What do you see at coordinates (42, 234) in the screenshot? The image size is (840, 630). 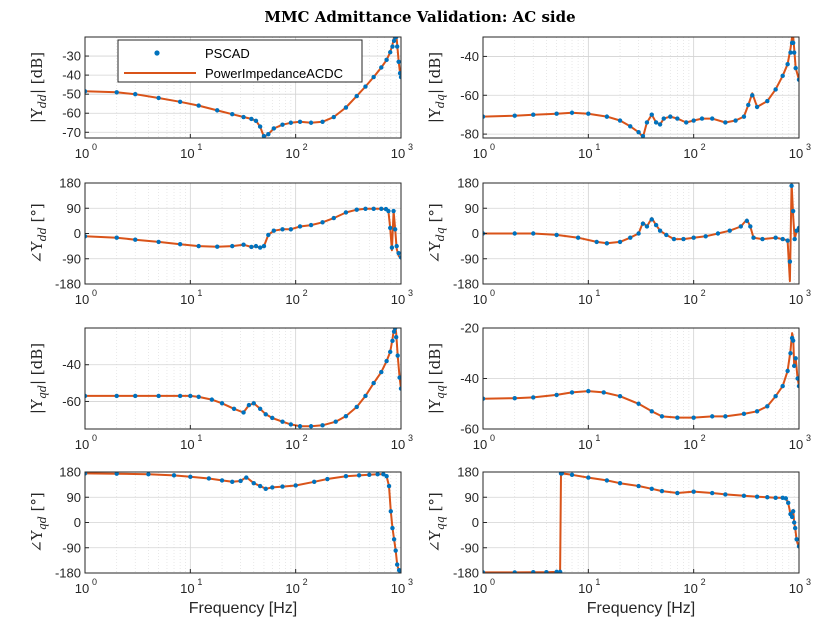 I see `y-axis-label-subscript: dd` at bounding box center [42, 234].